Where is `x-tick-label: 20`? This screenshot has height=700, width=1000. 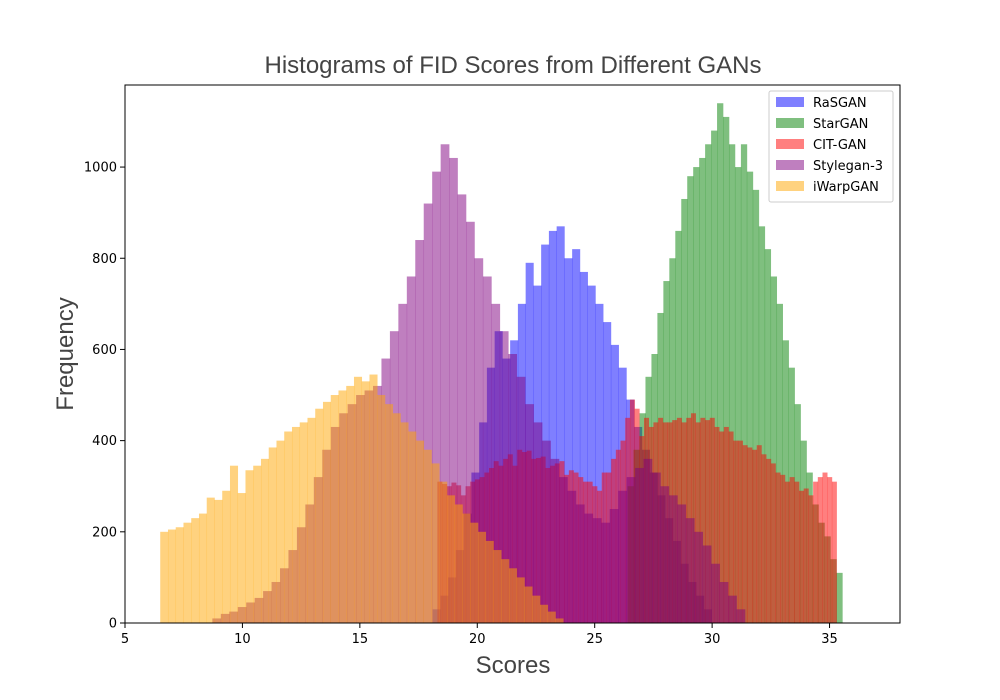
x-tick-label: 20 is located at coordinates (477, 639).